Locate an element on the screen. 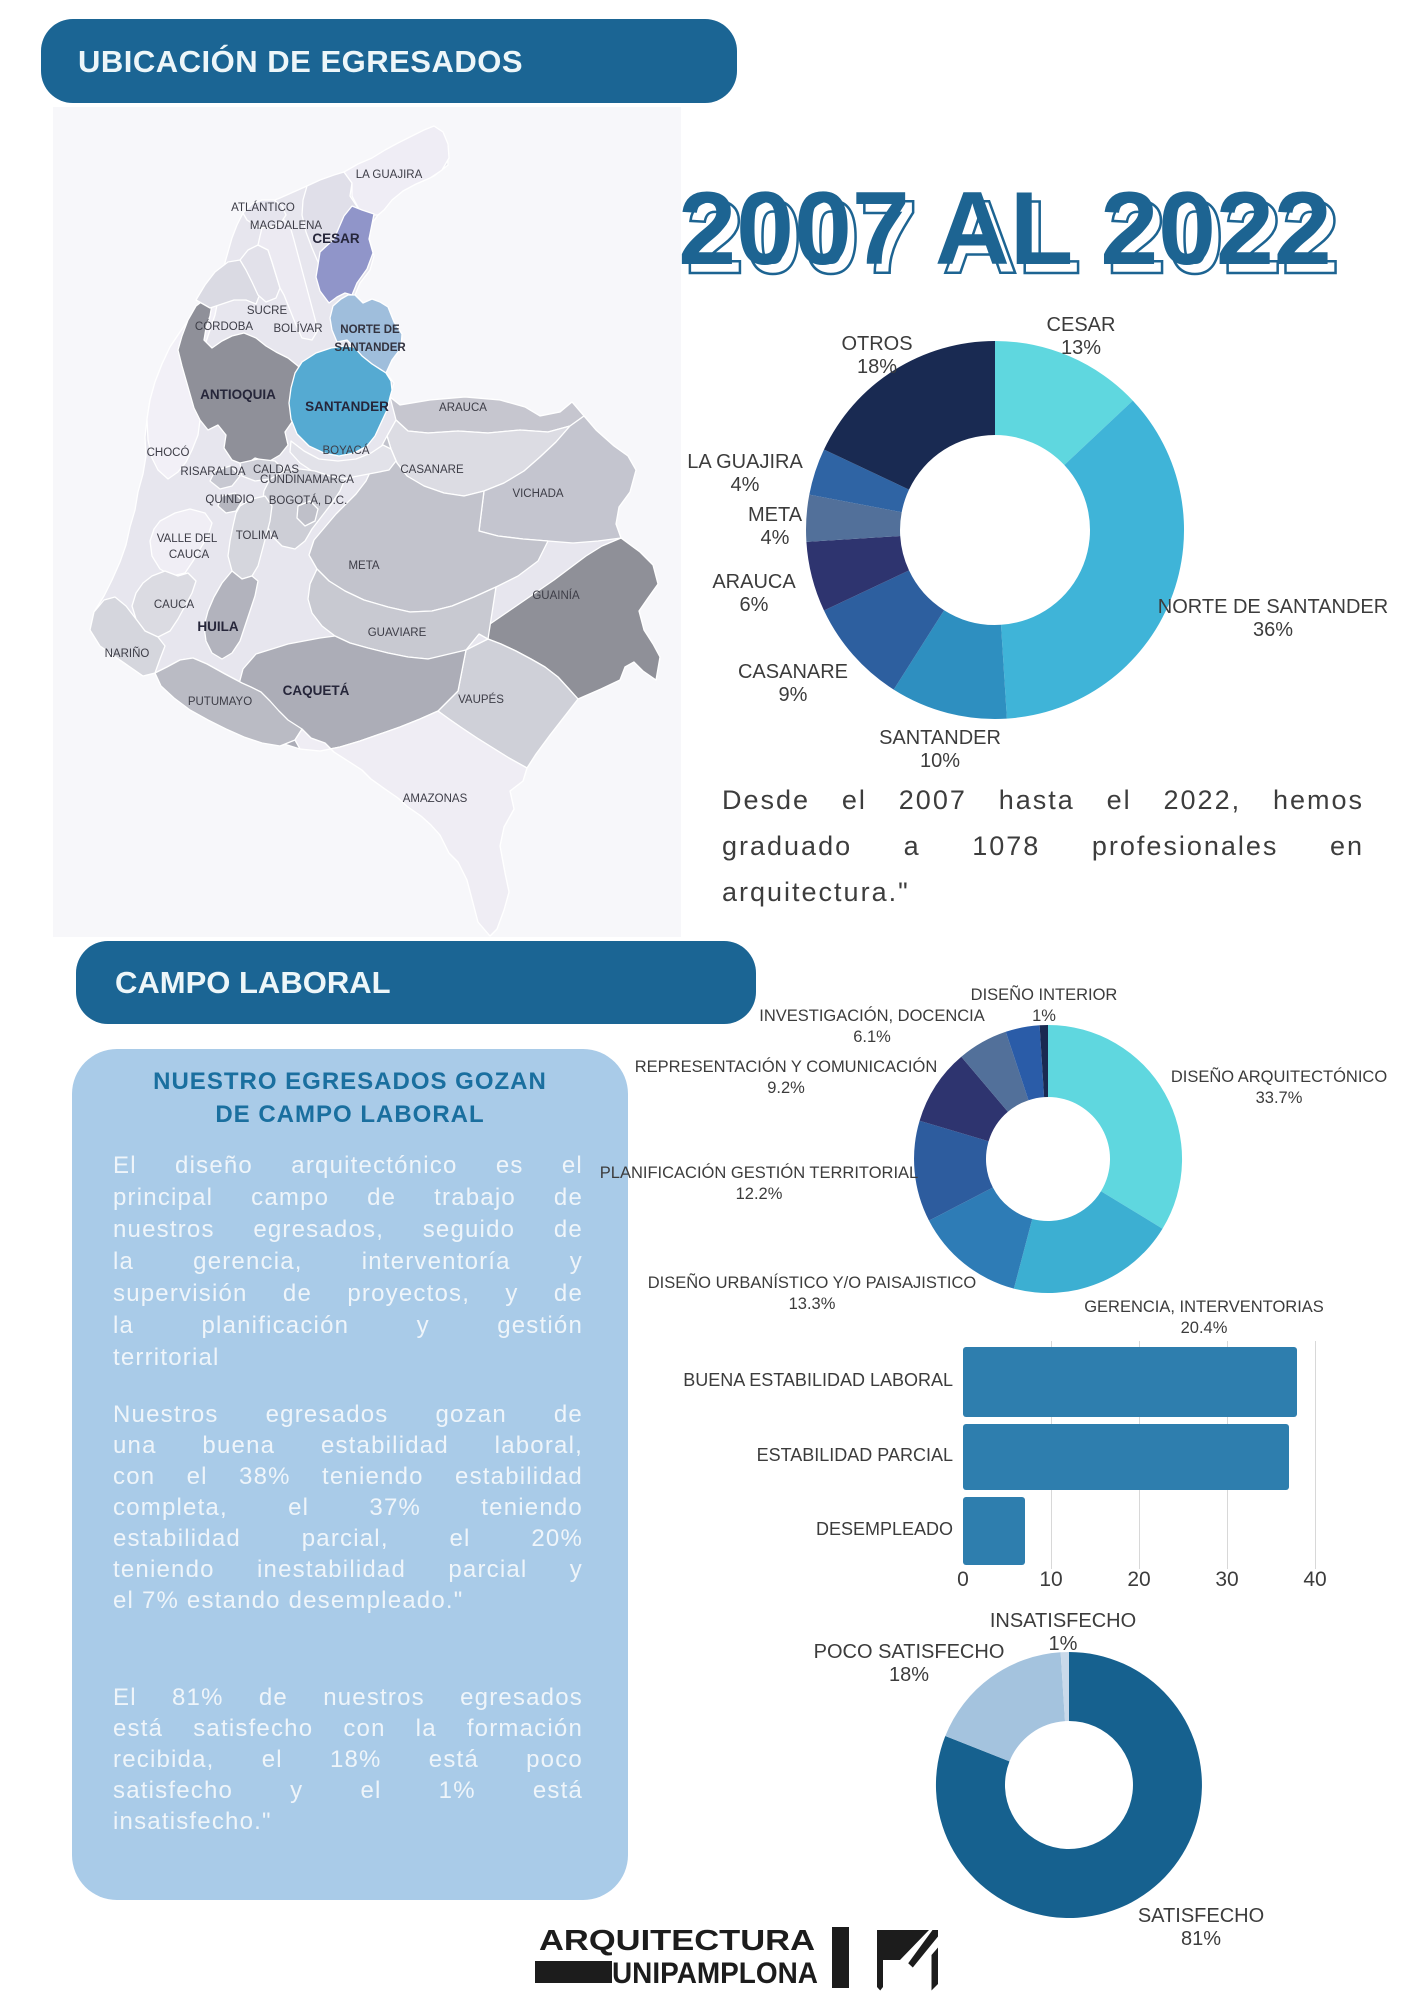 This screenshot has width=1414, height=2000. svg-text: ANTIOQUIA is located at coordinates (238, 394).